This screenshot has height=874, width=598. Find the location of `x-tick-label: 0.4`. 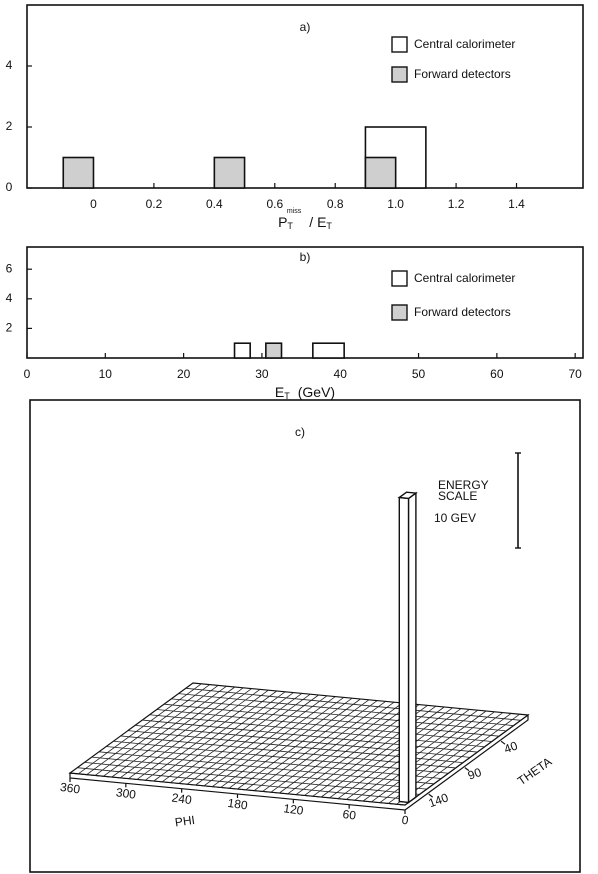

x-tick-label: 0.4 is located at coordinates (214, 204).